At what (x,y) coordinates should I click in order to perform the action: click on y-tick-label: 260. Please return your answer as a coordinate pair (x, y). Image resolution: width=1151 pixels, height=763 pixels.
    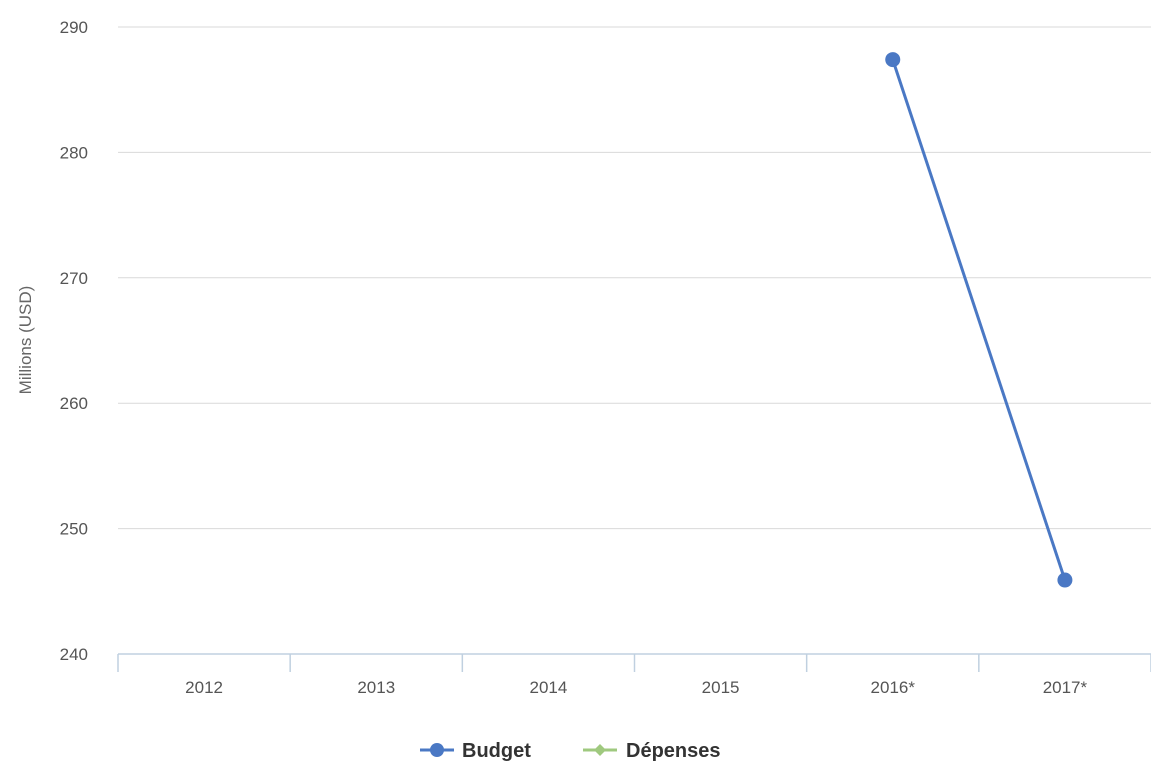
    Looking at the image, I should click on (74, 403).